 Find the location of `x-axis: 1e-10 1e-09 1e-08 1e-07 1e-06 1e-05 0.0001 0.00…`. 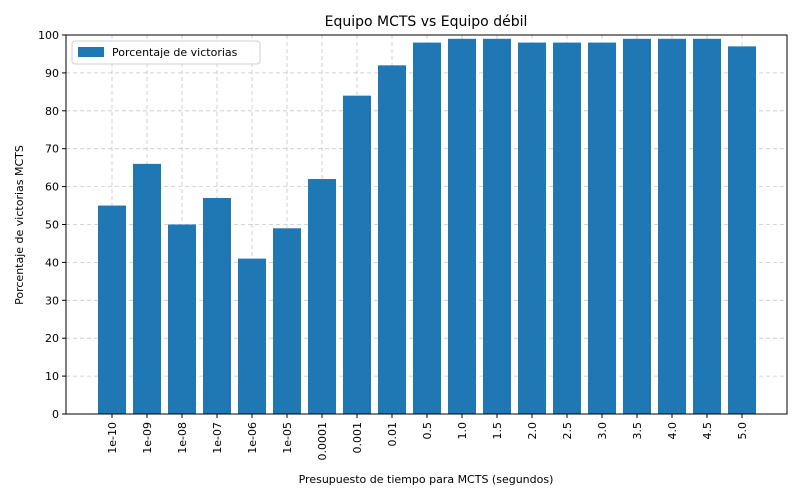

x-axis: 1e-10 1e-09 1e-08 1e-07 1e-06 1e-05 0.0001 0.00… is located at coordinates (427, 437).